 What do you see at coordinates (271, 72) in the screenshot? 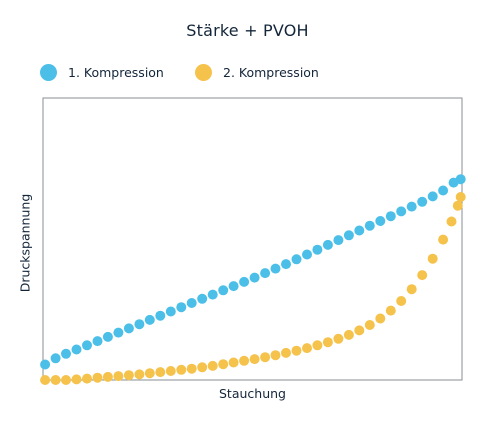
I see `legend-label-series-2: 2. Kompression` at bounding box center [271, 72].